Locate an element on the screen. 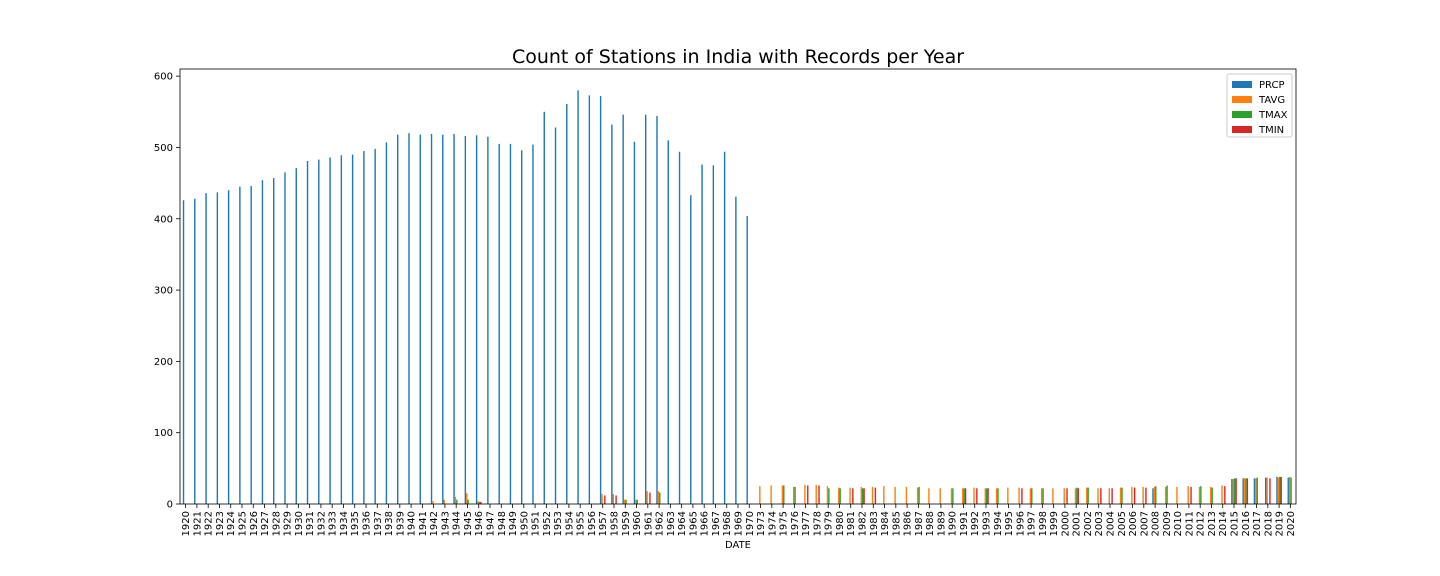 The height and width of the screenshot is (576, 1440). bar-tmin-1992 is located at coordinates (977, 496).